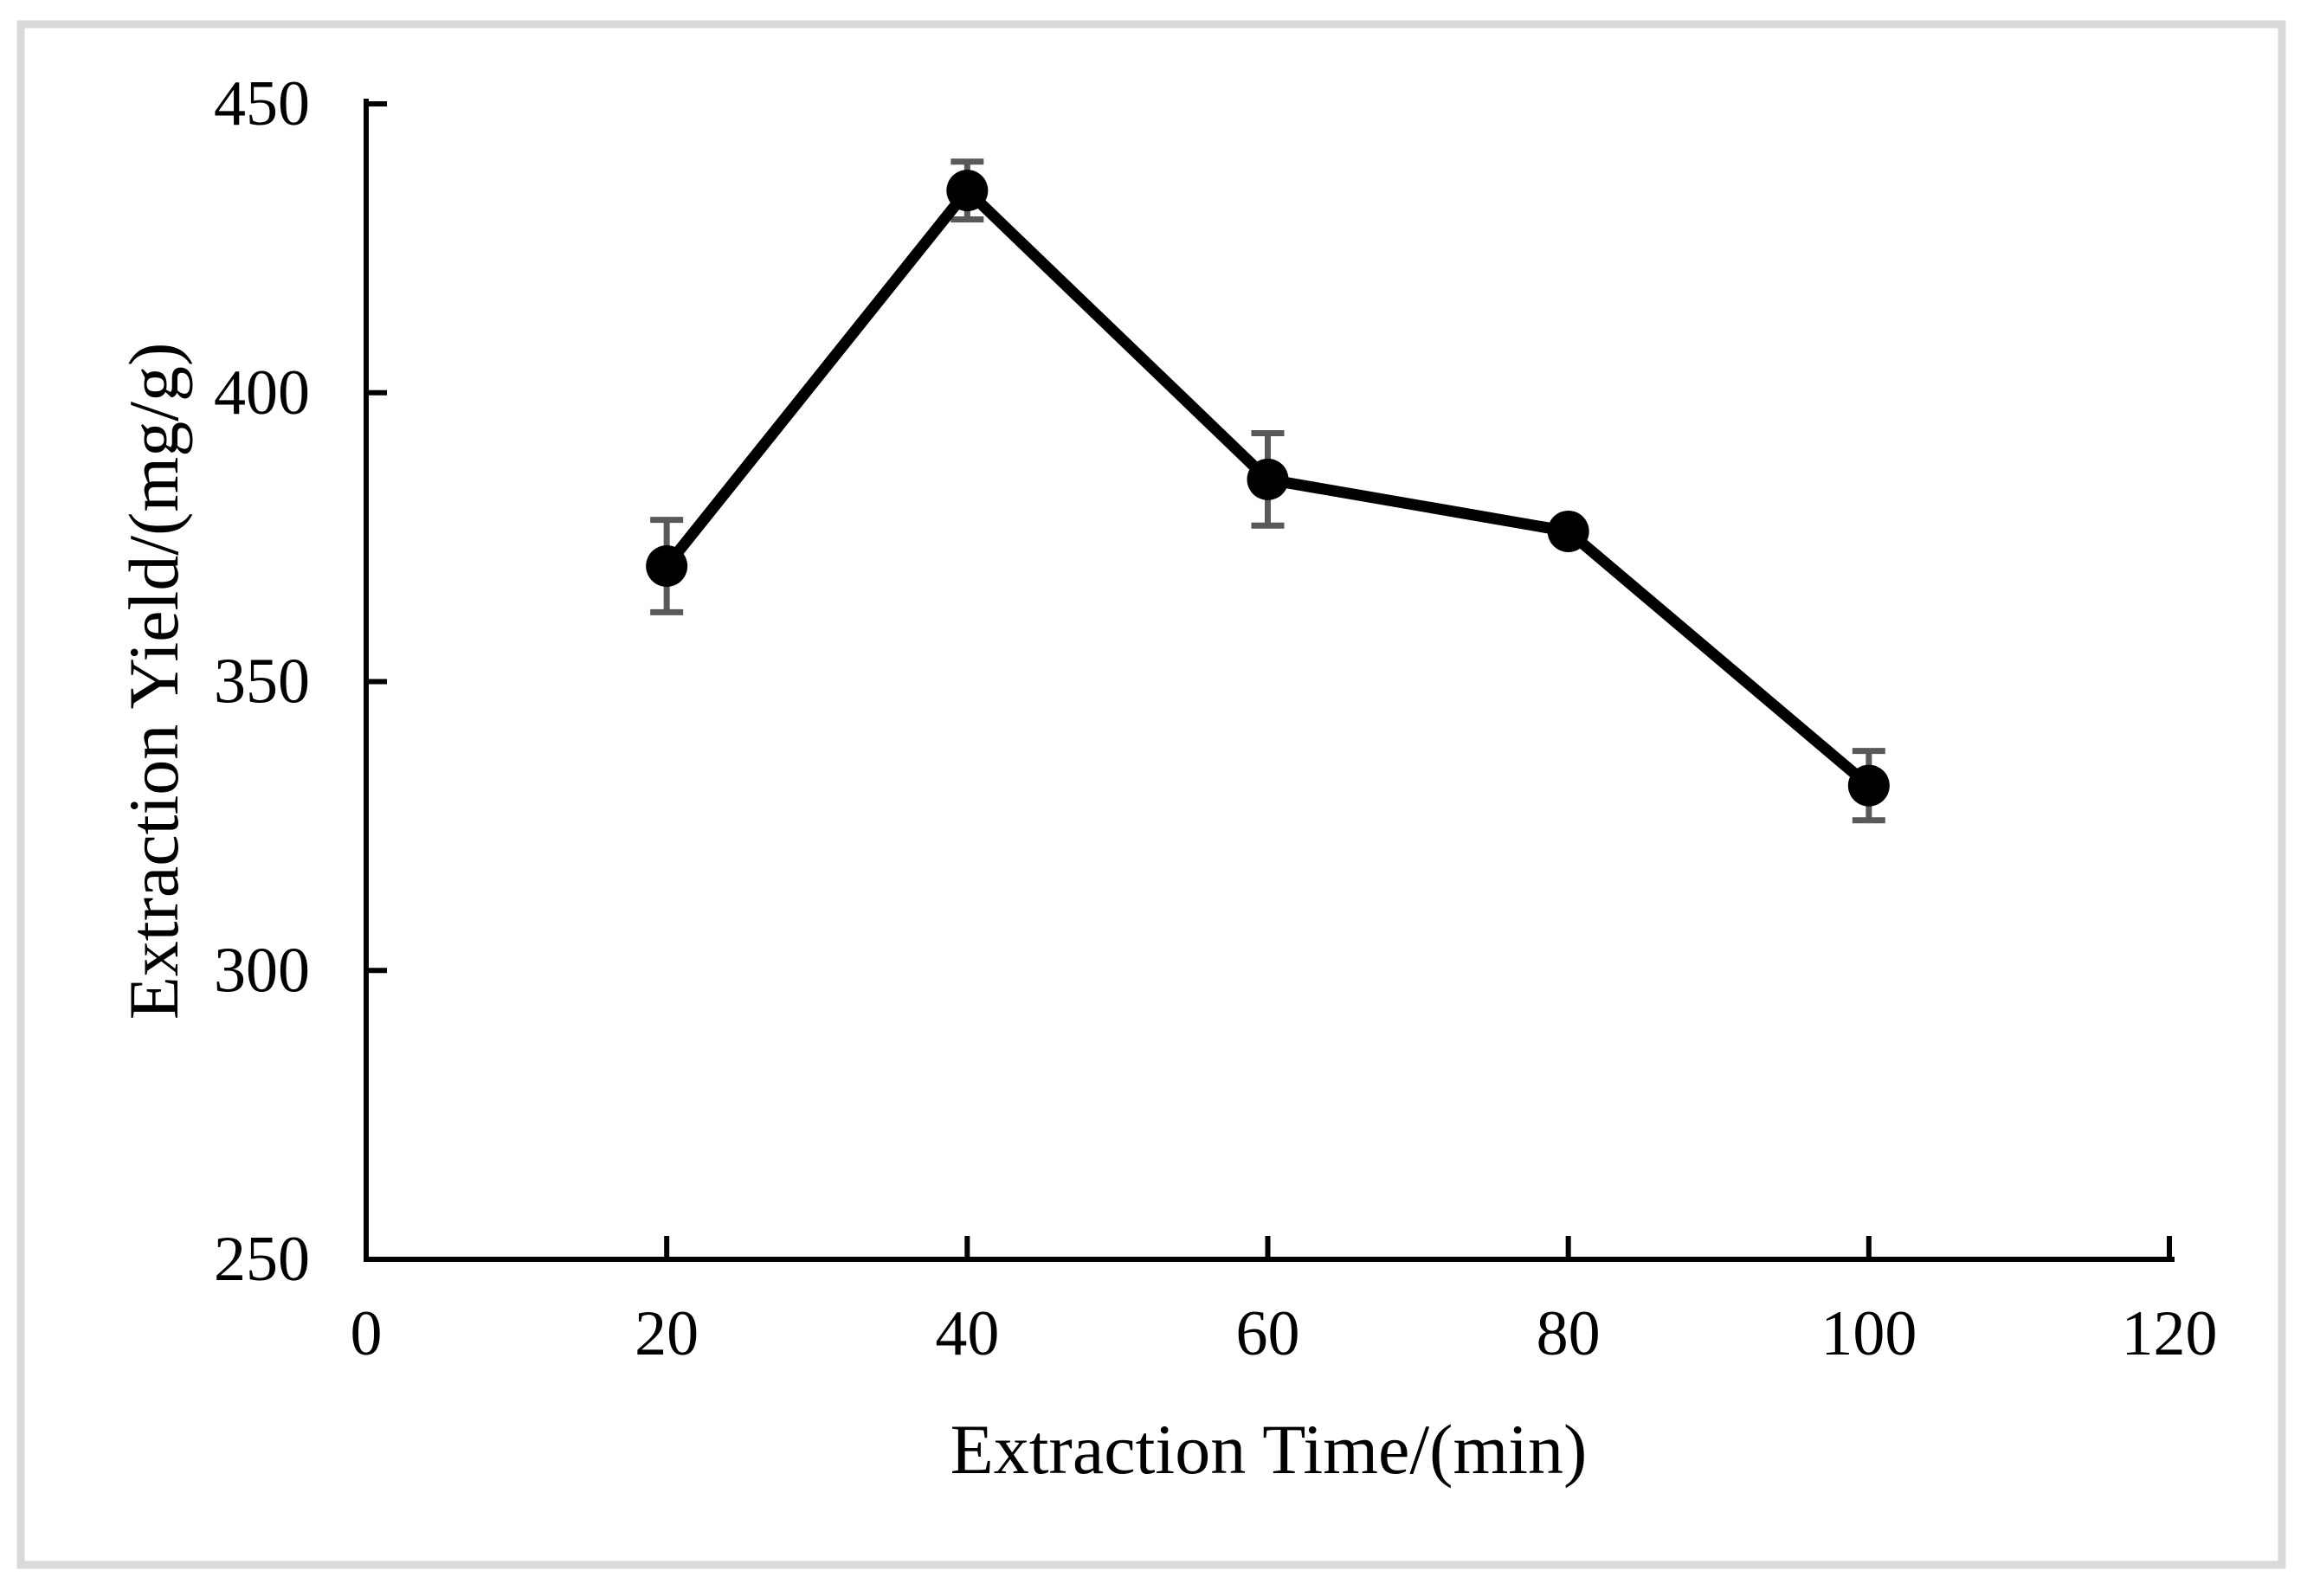  What do you see at coordinates (367, 1333) in the screenshot?
I see `x-tick-label: 0` at bounding box center [367, 1333].